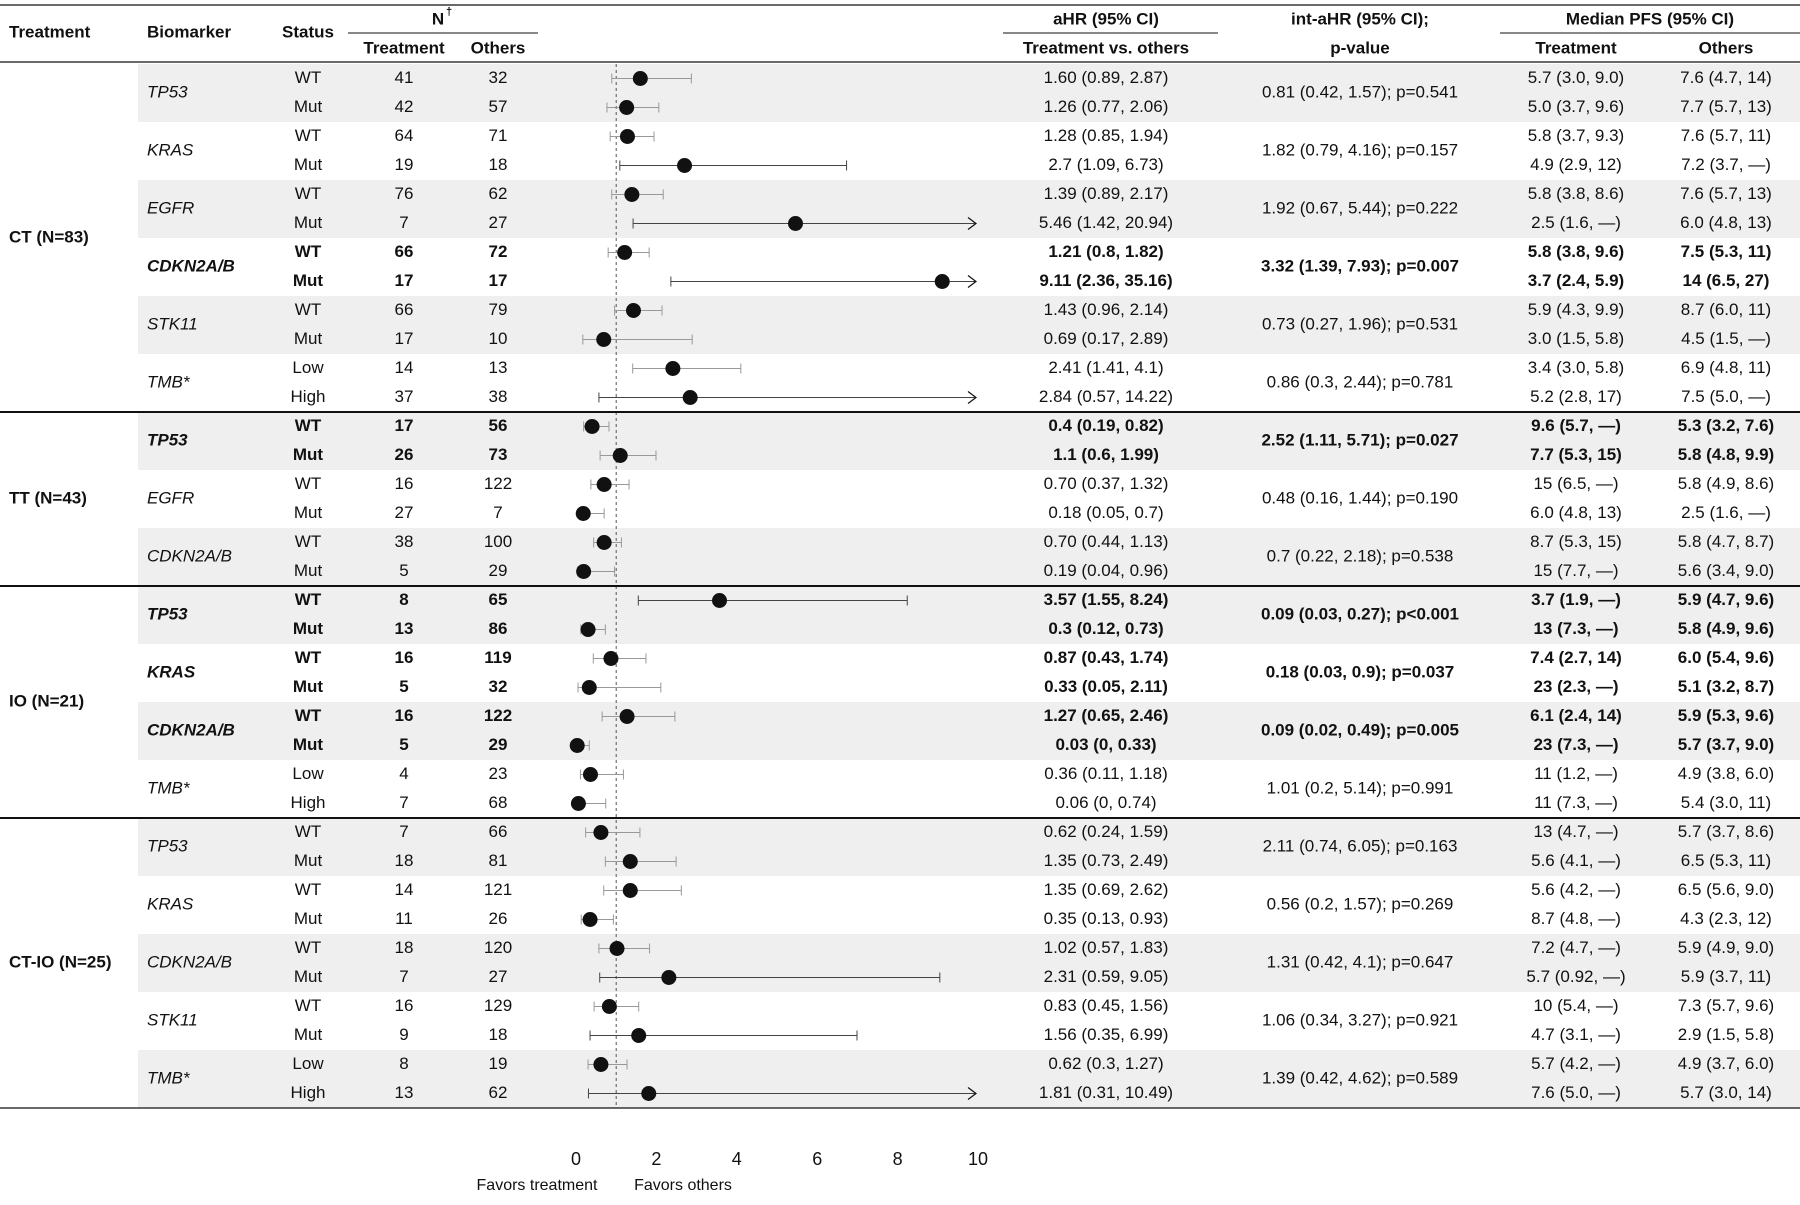 This screenshot has height=1205, width=1800. Describe the element at coordinates (438, 18) in the screenshot. I see `header-n: N` at that location.